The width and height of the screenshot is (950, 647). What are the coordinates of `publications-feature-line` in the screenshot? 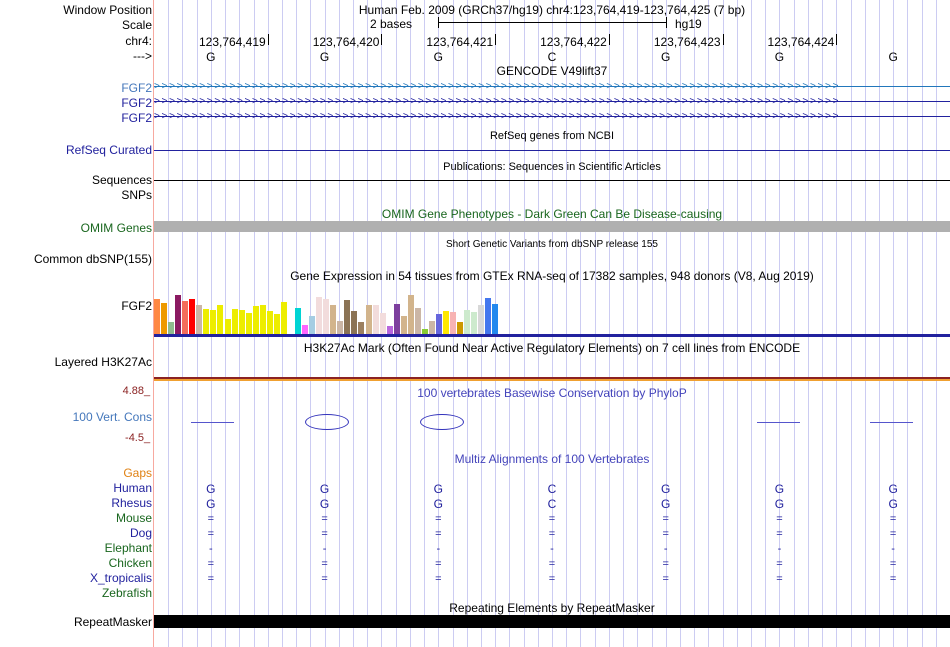 It's located at (552, 180).